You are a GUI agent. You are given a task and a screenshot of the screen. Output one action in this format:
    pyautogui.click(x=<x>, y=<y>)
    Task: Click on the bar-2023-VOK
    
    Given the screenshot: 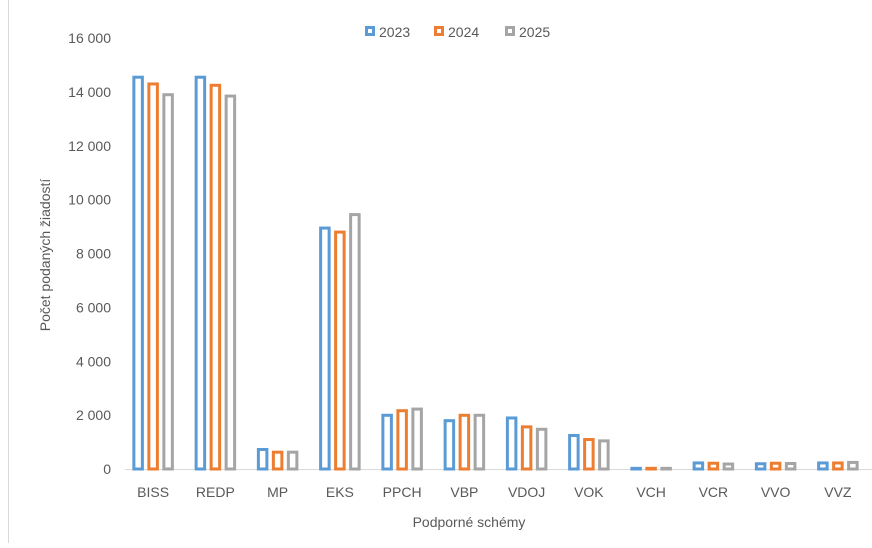 What is the action you would take?
    pyautogui.click(x=574, y=452)
    